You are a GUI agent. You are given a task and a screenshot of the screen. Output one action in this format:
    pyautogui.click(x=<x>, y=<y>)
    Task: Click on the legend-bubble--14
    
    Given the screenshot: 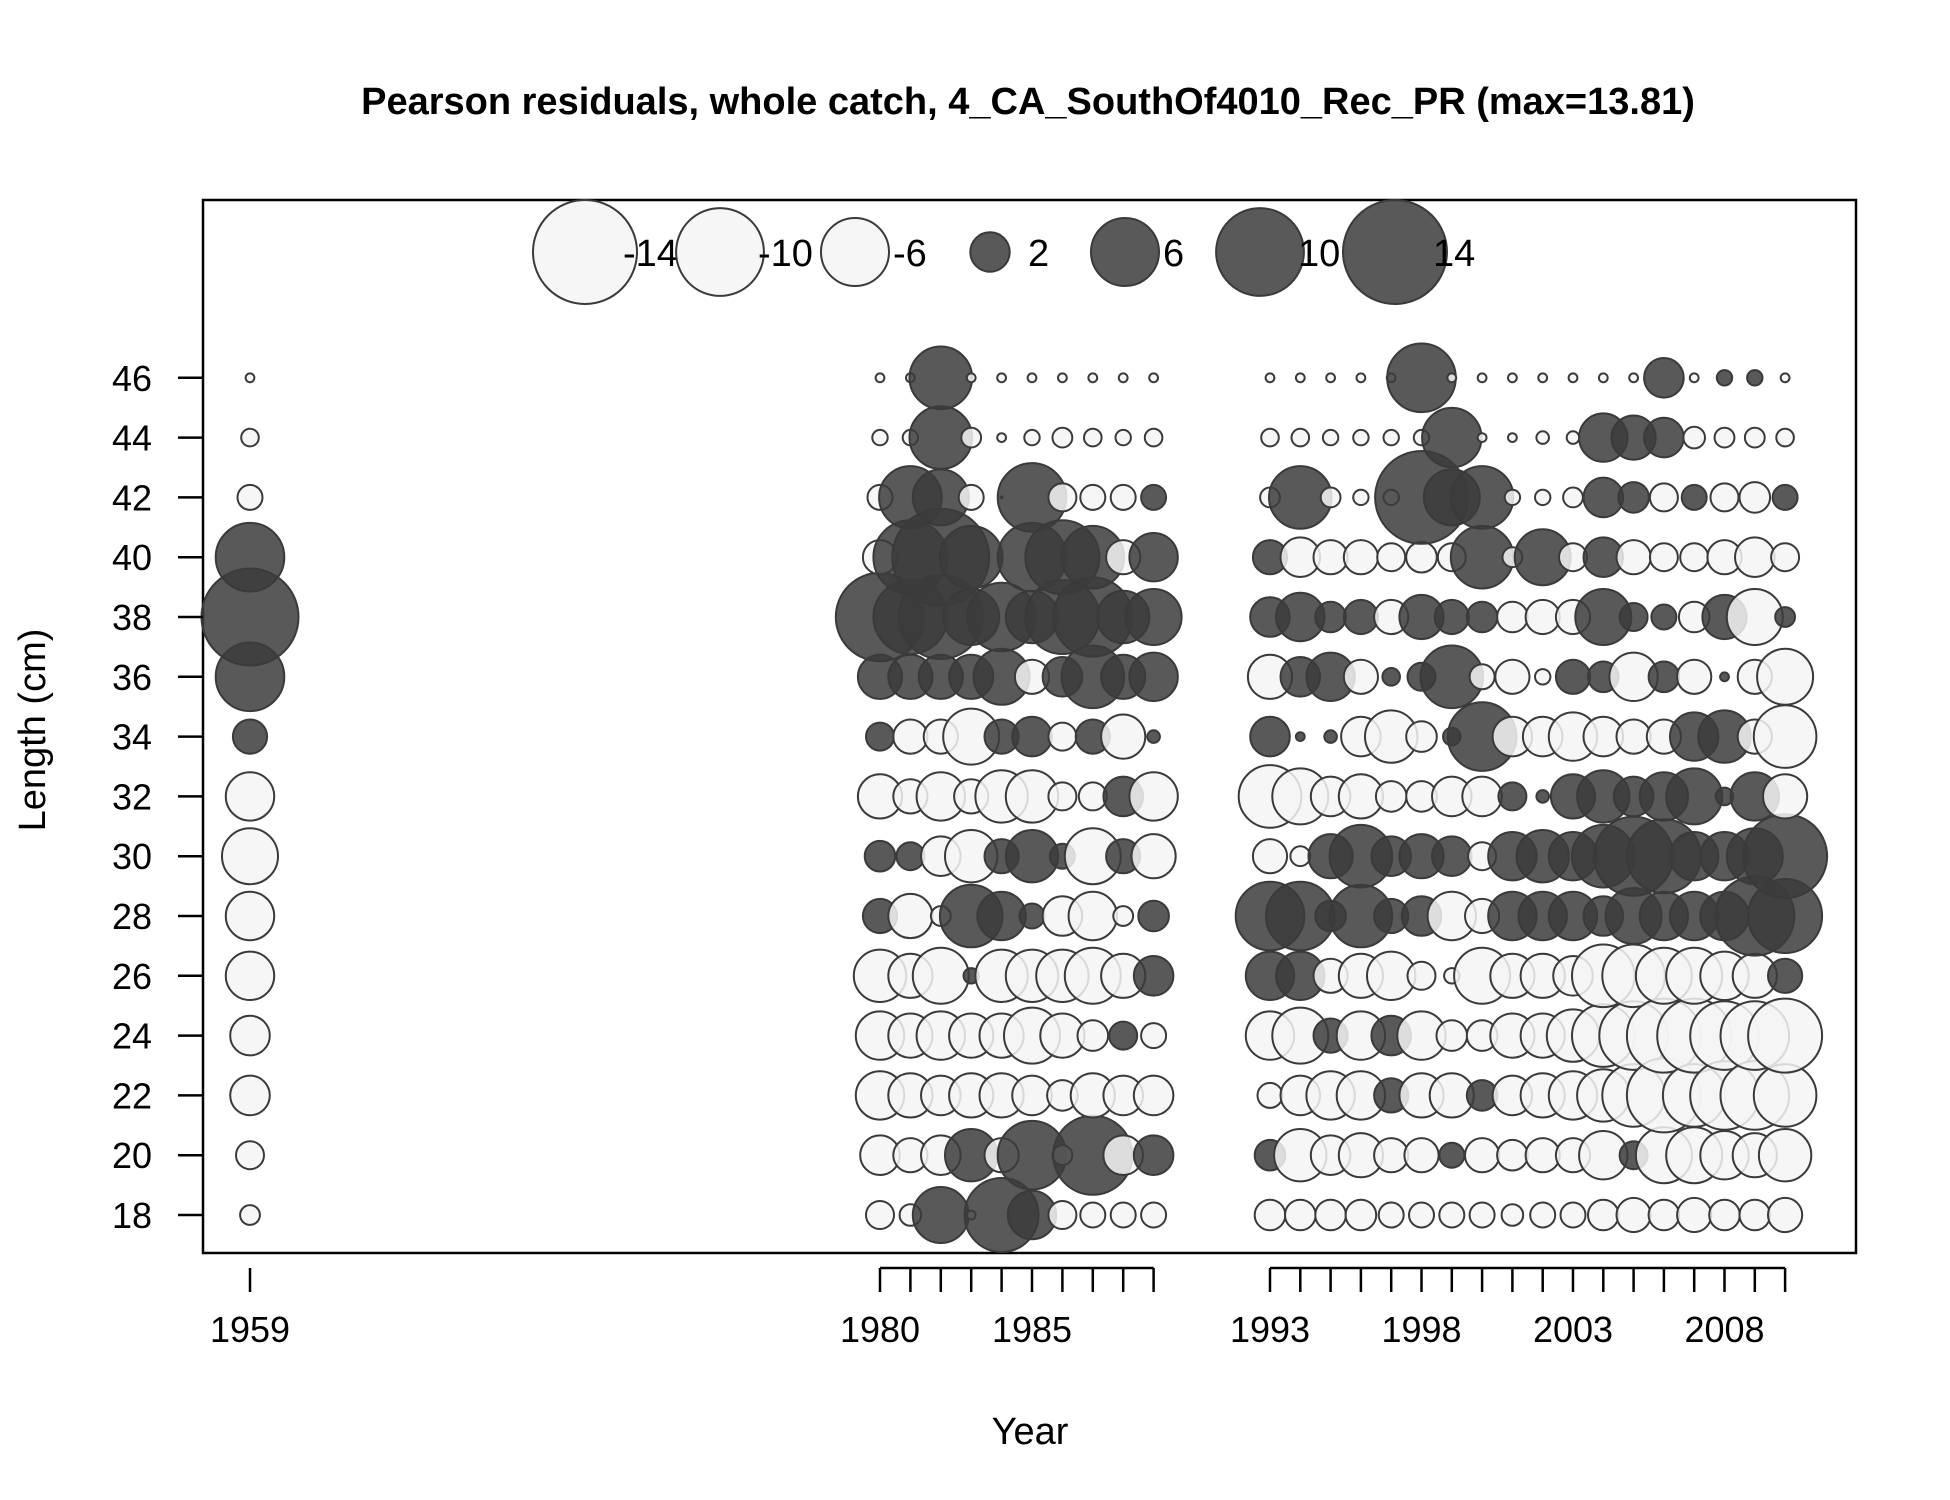 What is the action you would take?
    pyautogui.click(x=585, y=252)
    